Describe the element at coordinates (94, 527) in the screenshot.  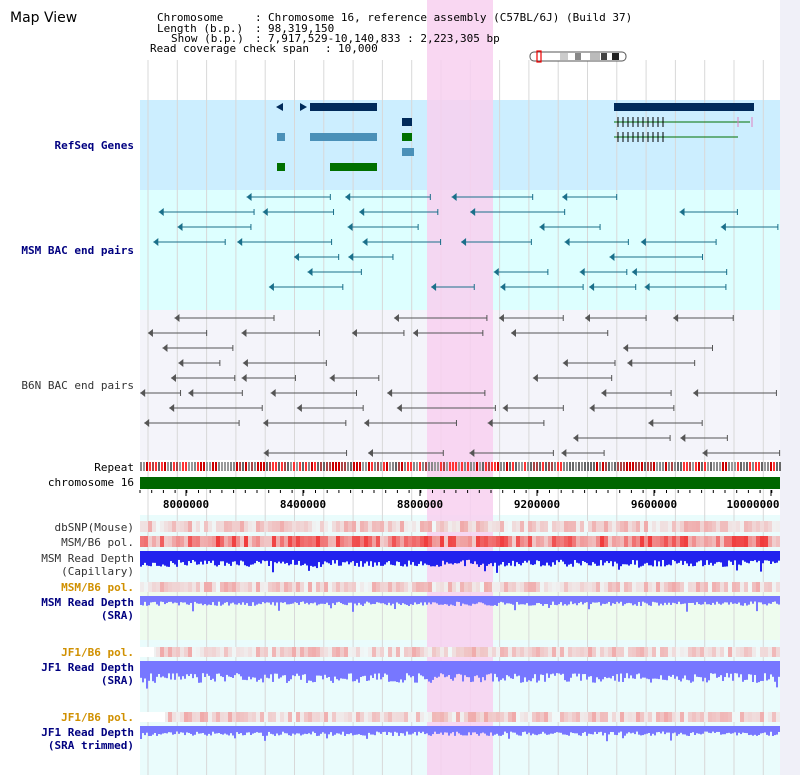
I see `track-label-dbsnp: dbSNP(Mouse)` at that location.